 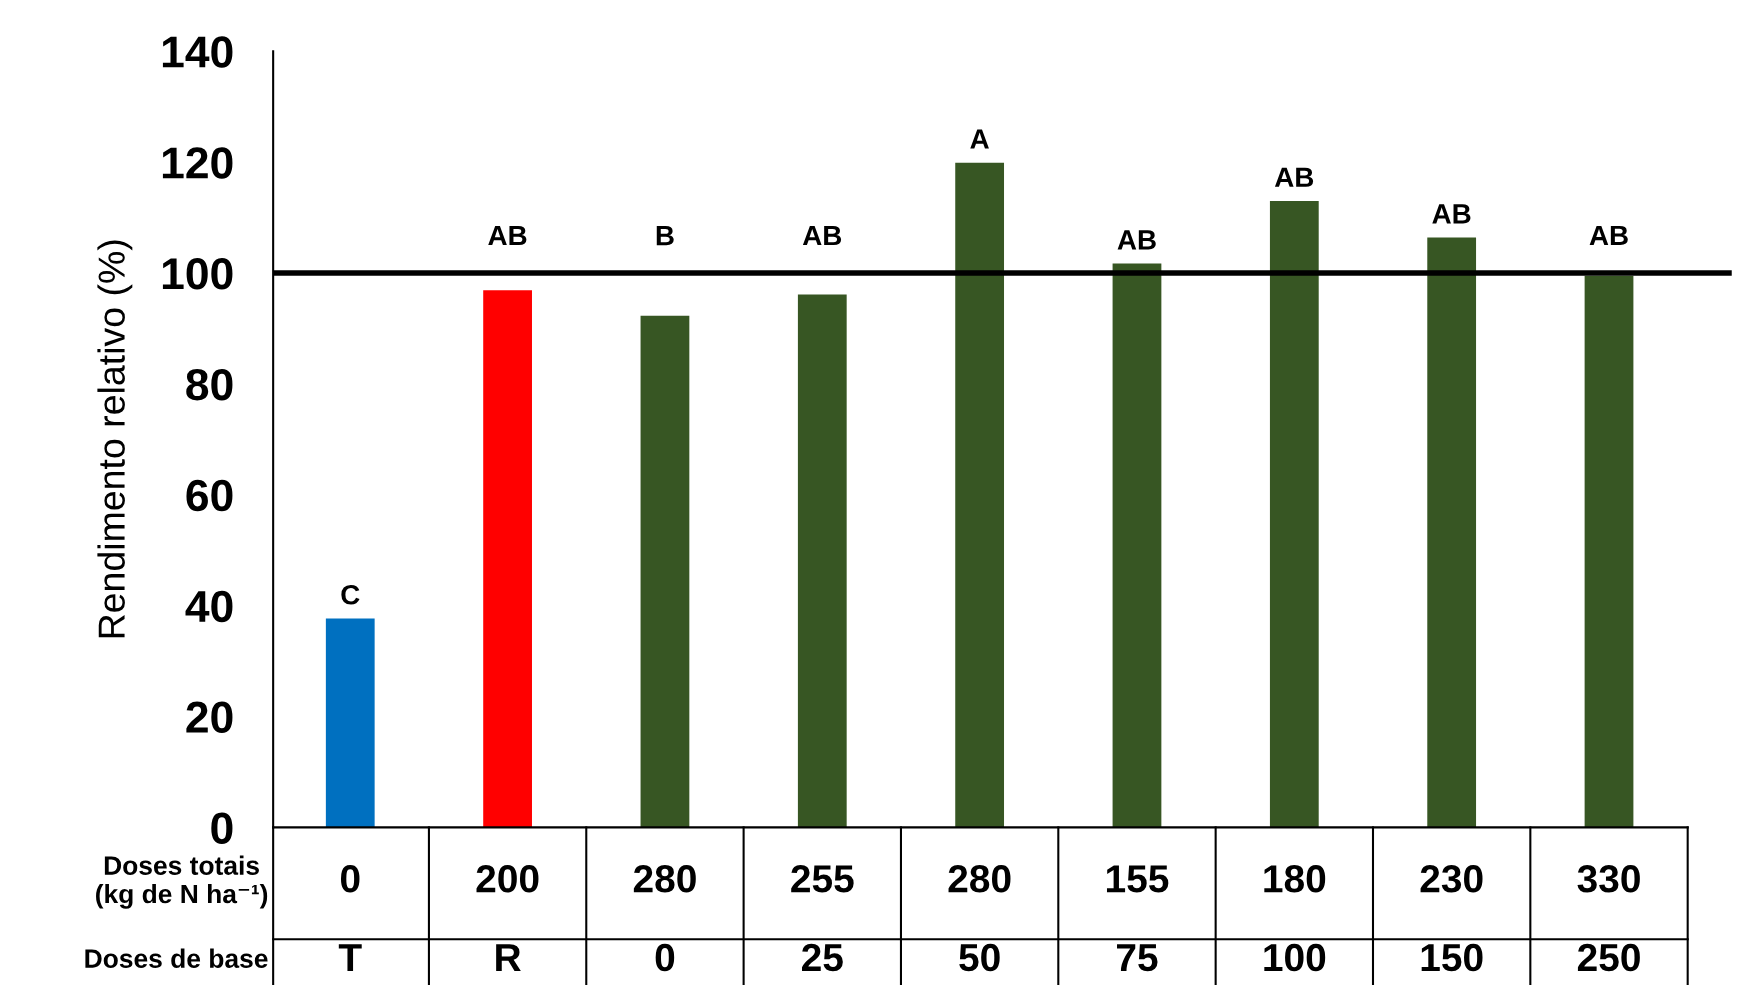 What do you see at coordinates (350, 918) in the screenshot?
I see `category-label: 0 T` at bounding box center [350, 918].